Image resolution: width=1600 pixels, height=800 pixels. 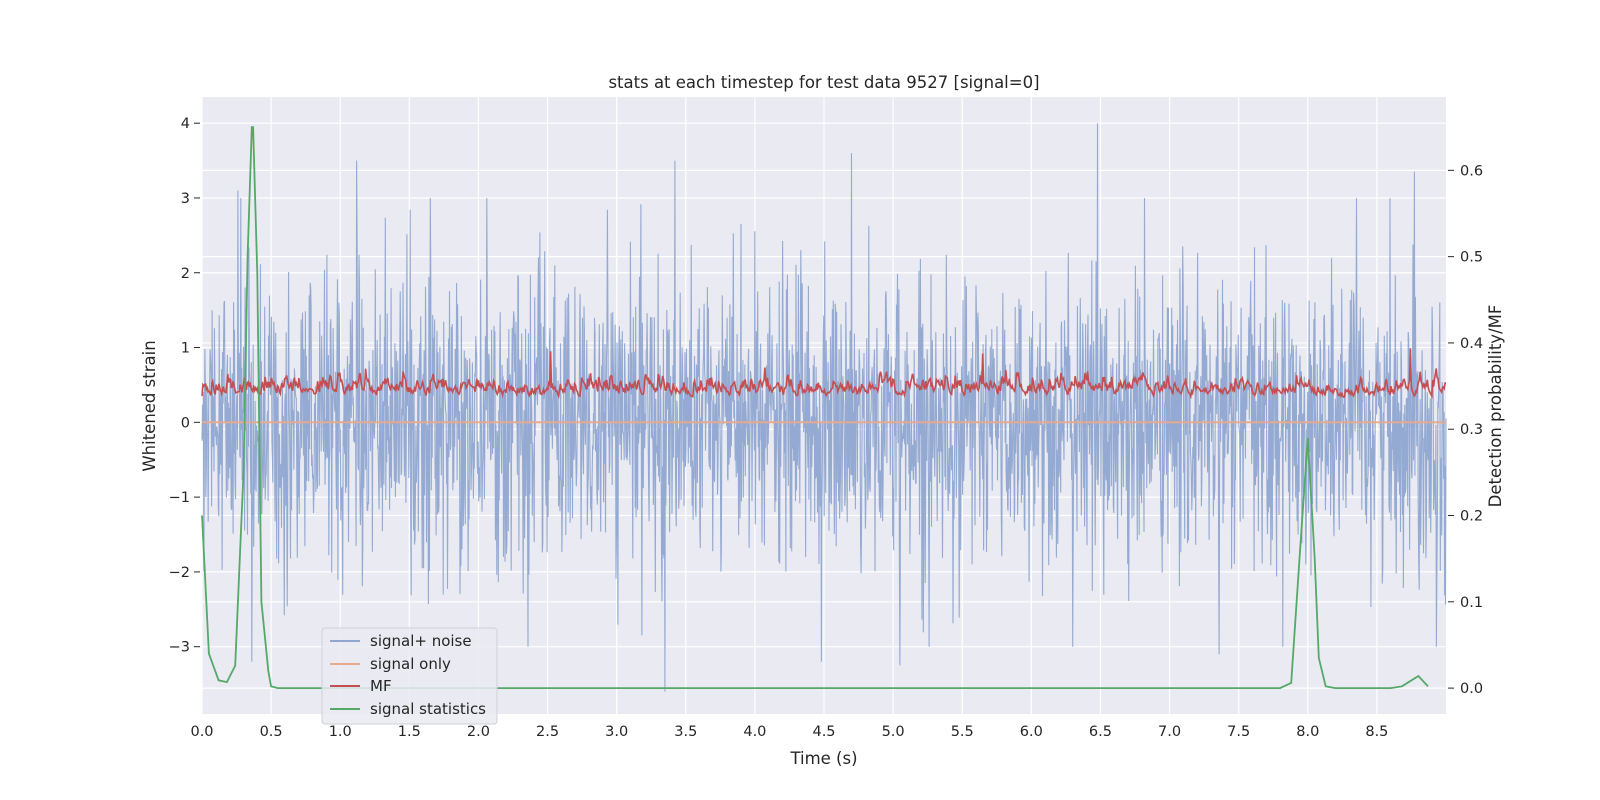 I want to click on x-tick-label: 7.5, so click(x=1238, y=732).